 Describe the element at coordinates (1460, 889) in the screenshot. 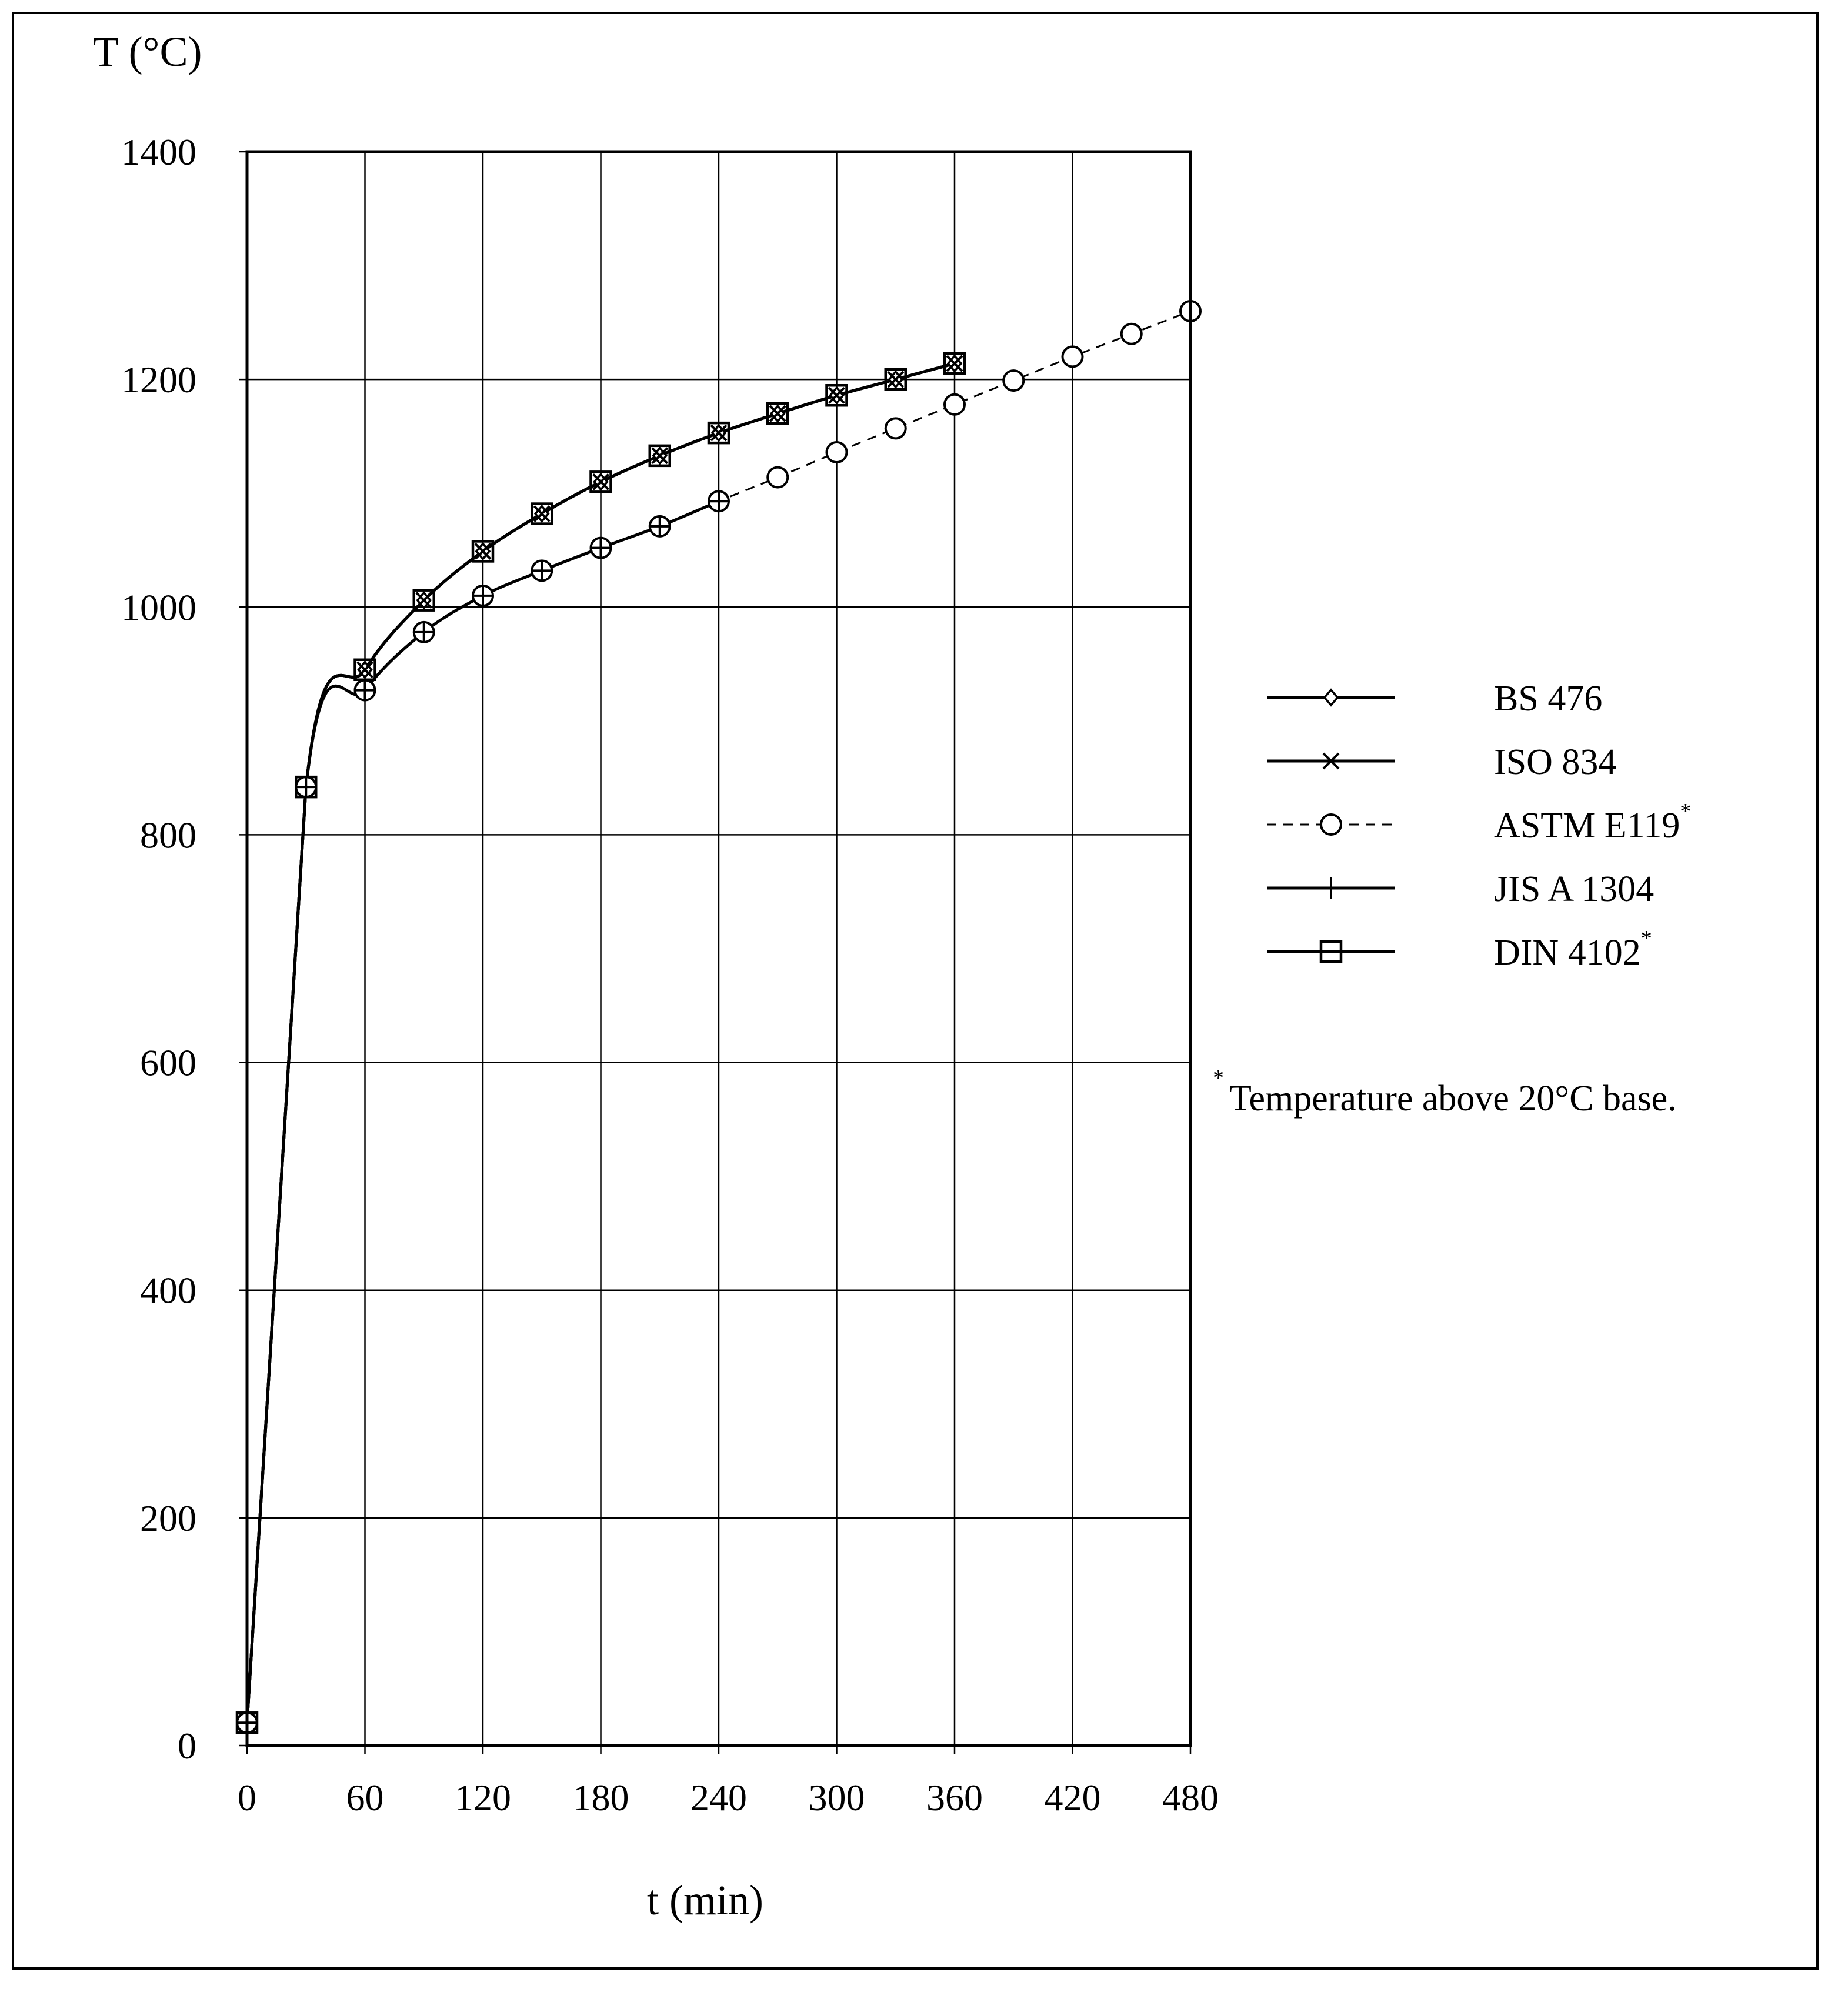

I see `legend-entry: JIS A 1304` at that location.